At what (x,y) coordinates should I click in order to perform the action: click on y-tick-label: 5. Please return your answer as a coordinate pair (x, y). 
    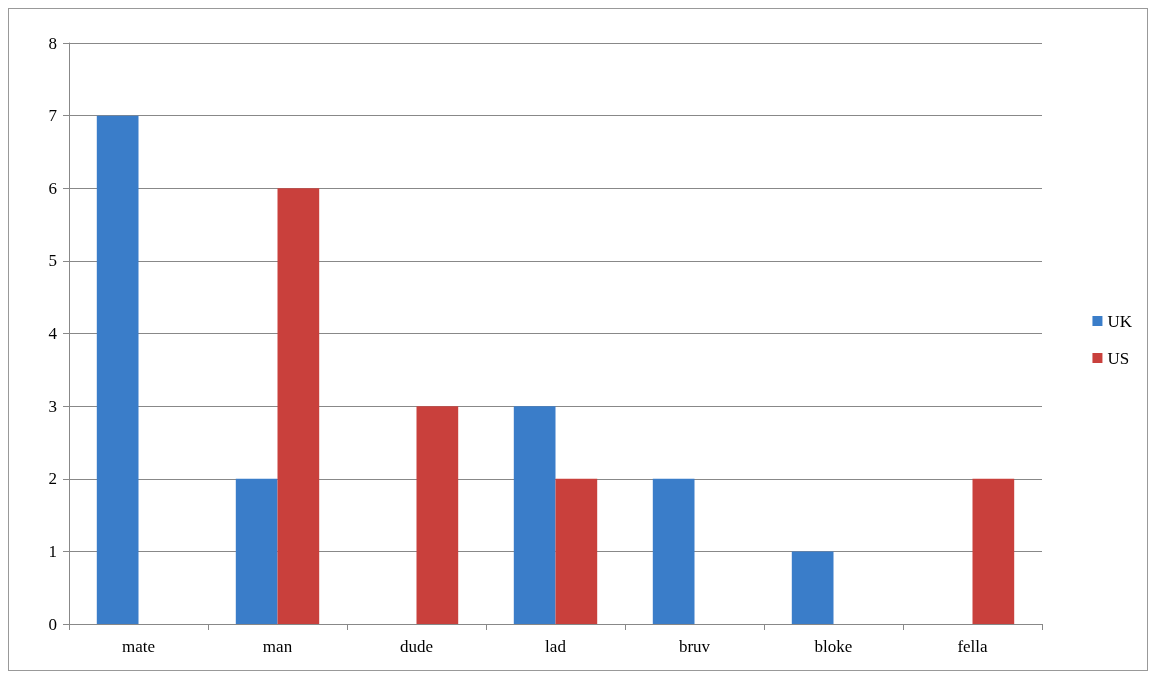
    Looking at the image, I should click on (52, 261).